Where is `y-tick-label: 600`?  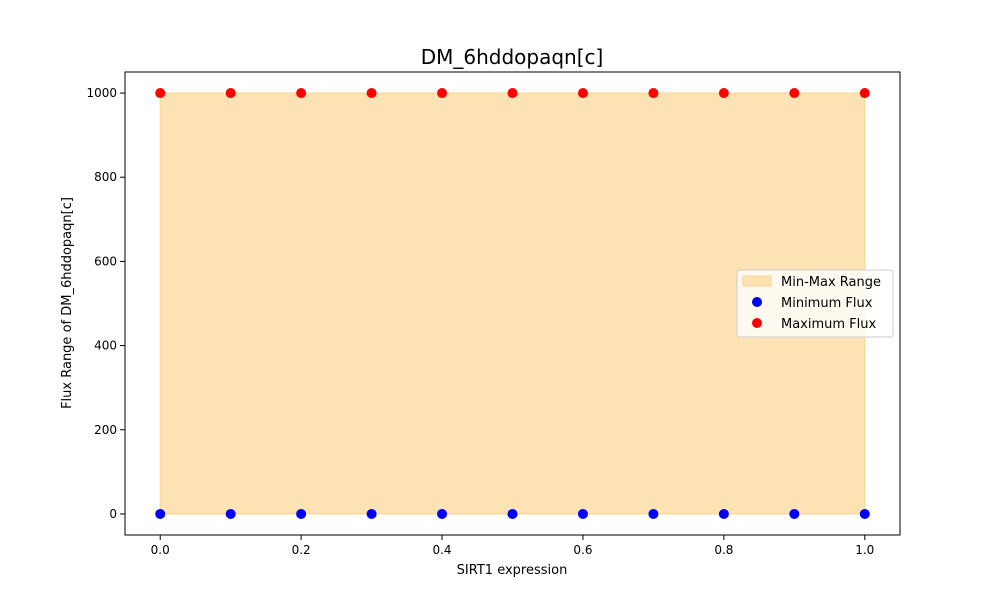 y-tick-label: 600 is located at coordinates (105, 261).